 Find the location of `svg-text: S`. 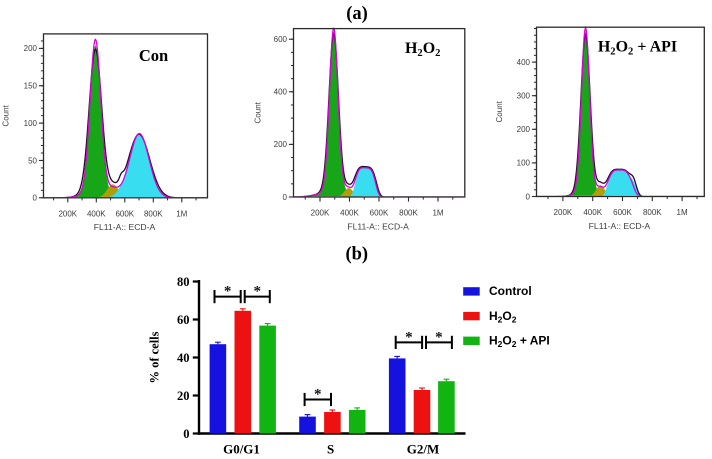

svg-text: S is located at coordinates (330, 449).